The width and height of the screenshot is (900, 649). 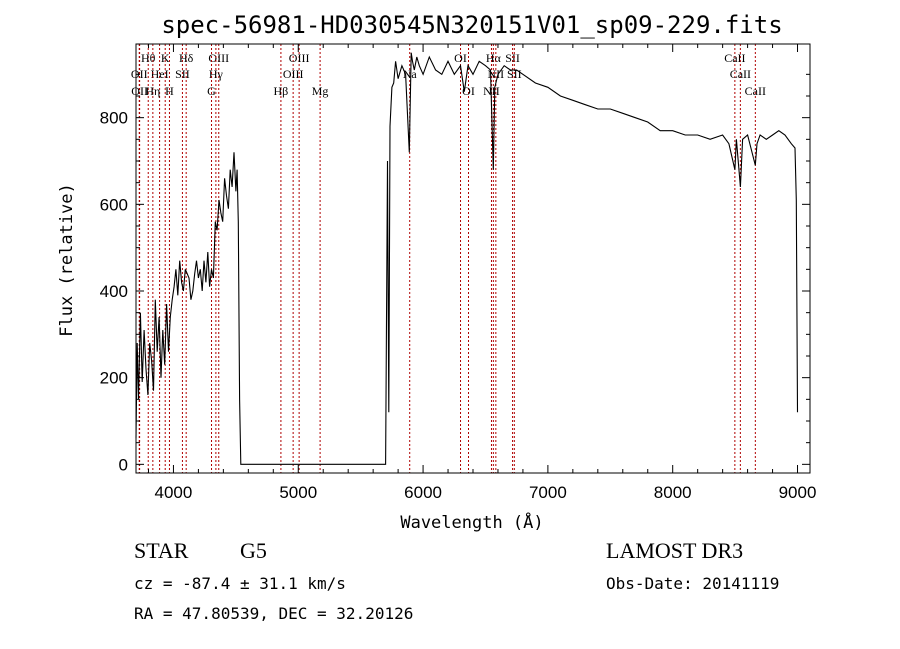 What do you see at coordinates (114, 204) in the screenshot?
I see `y-tick-label-3: 600` at bounding box center [114, 204].